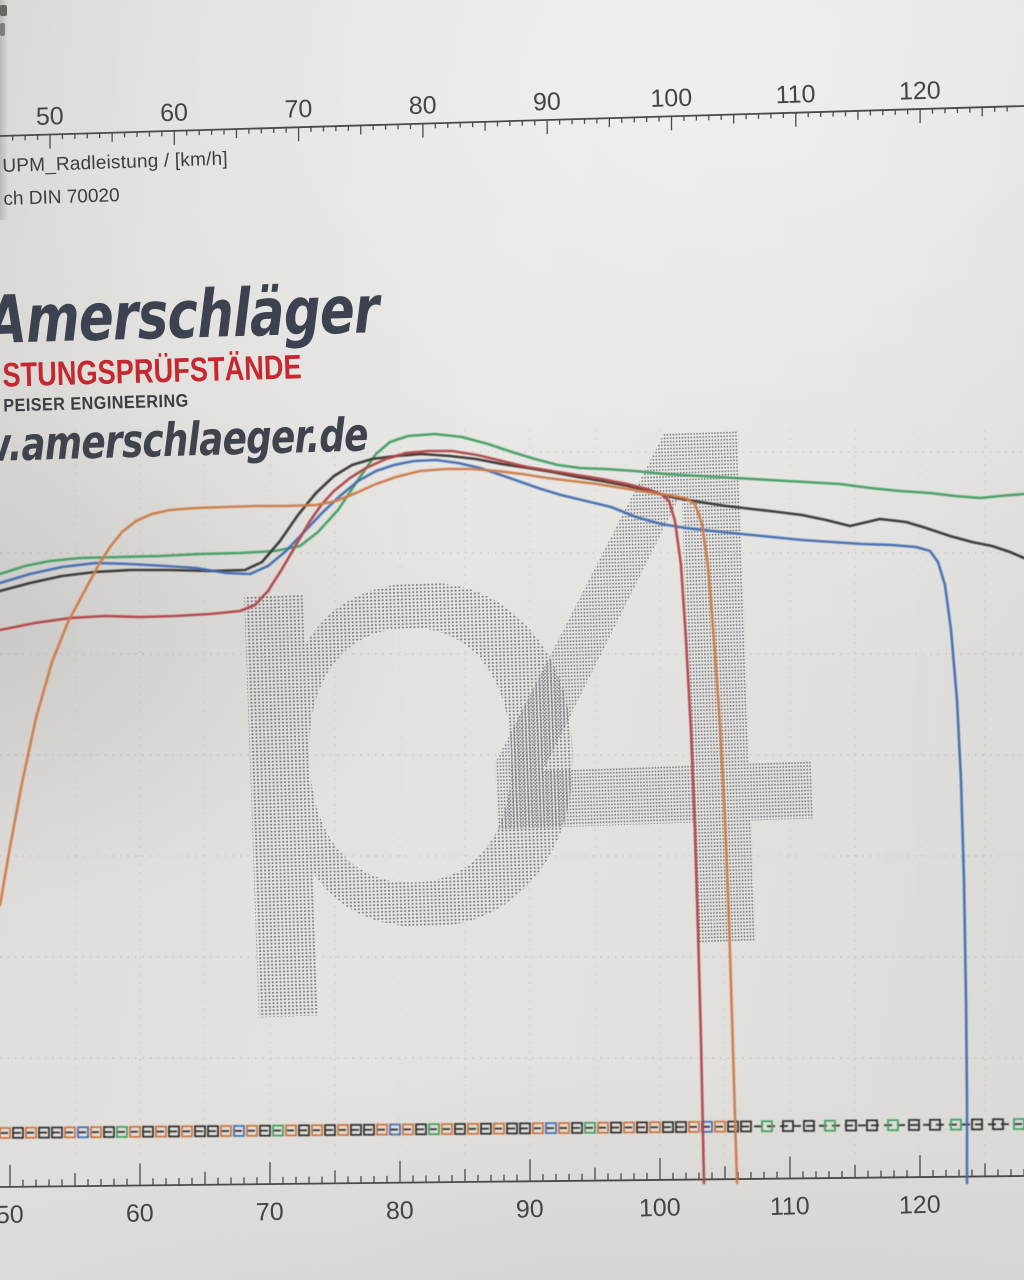 This screenshot has height=1280, width=1024. I want to click on curve-run-black, so click(512, 522).